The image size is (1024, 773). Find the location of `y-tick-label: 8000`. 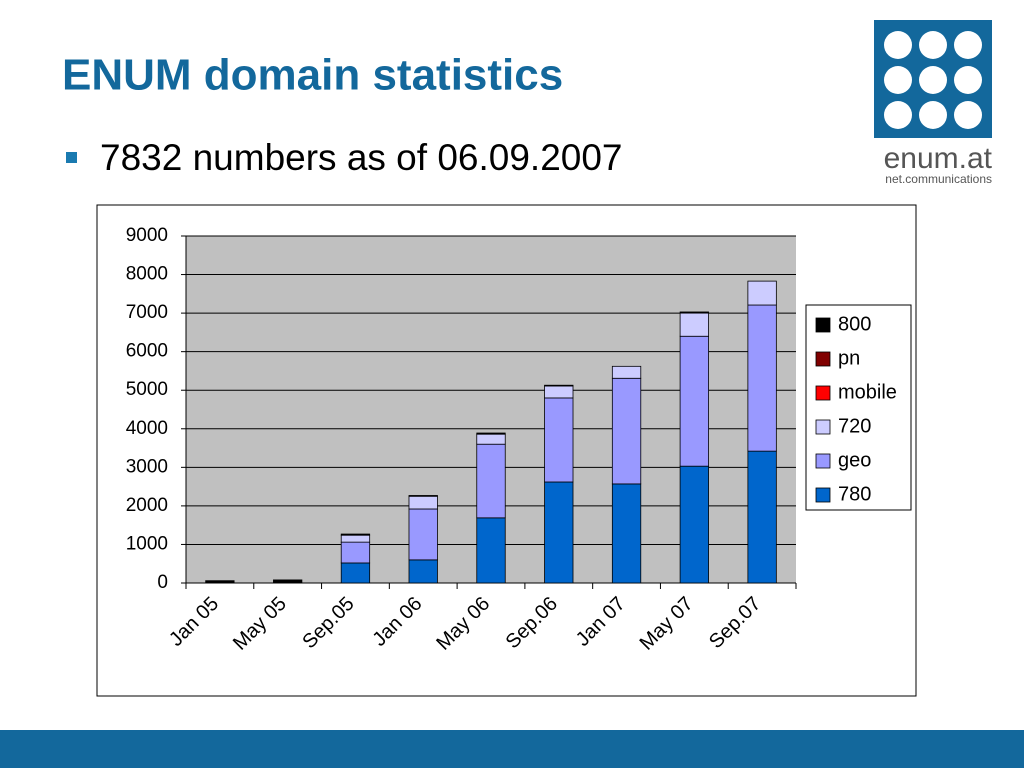

y-tick-label: 8000 is located at coordinates (147, 274).